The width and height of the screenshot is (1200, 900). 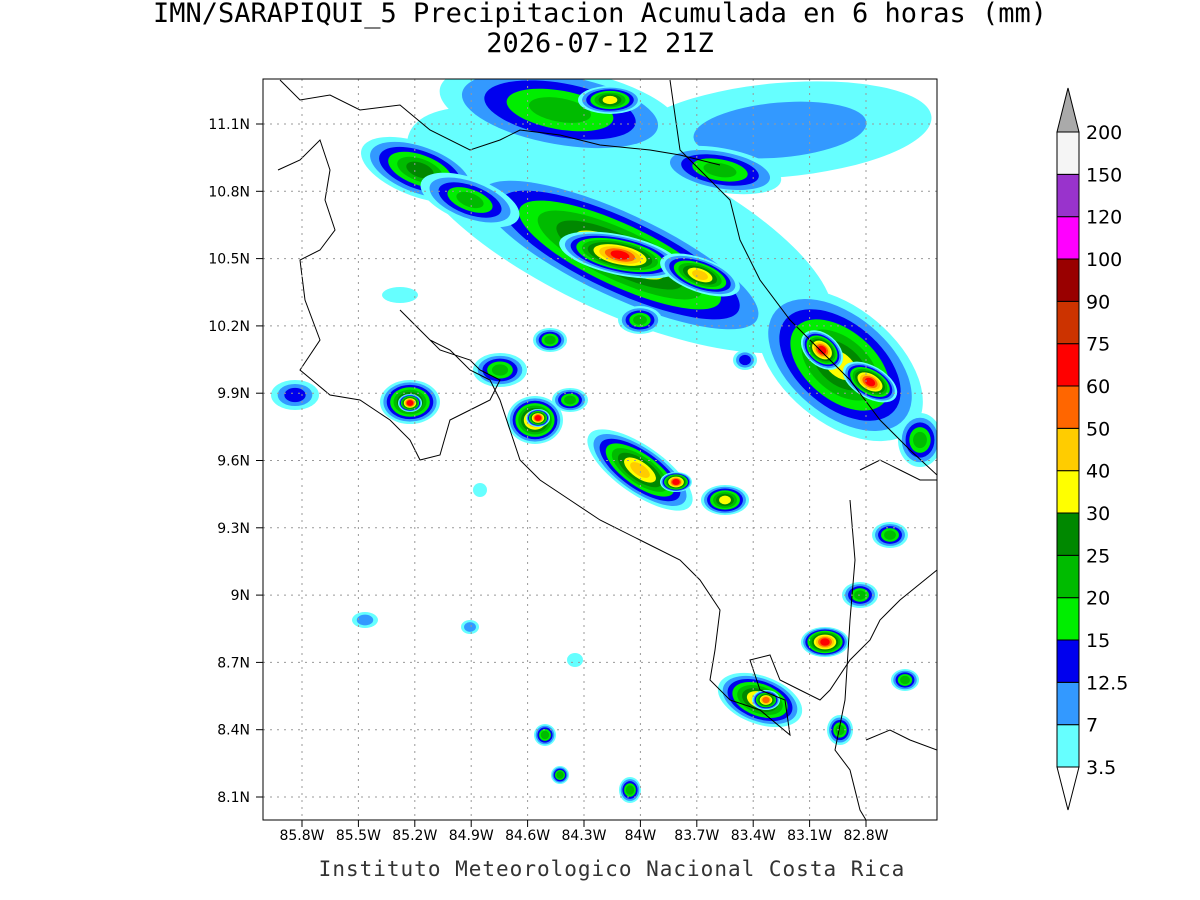 I want to click on lat-label: 9N, so click(x=240, y=596).